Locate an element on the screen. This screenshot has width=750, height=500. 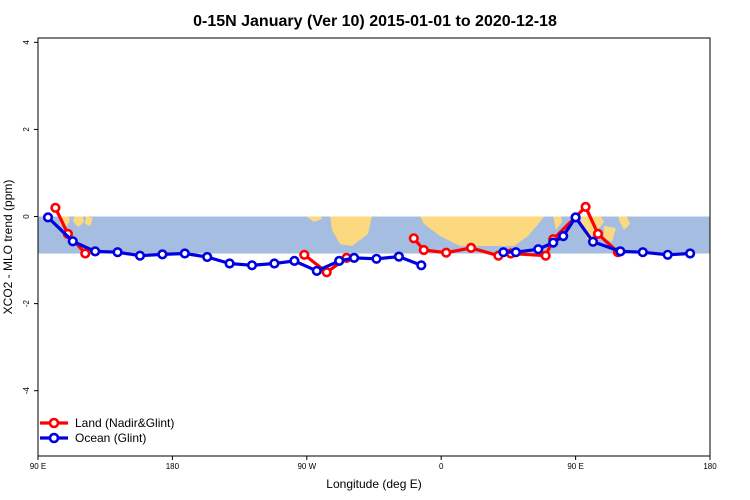
legend-entry: Land (Nadir&Glint) is located at coordinates (107, 423).